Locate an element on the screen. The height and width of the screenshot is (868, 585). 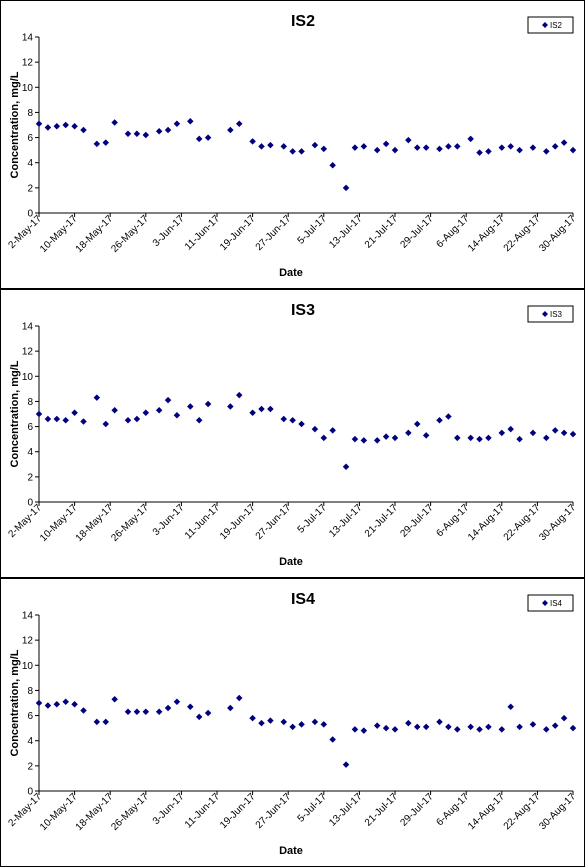
x-tick-label: 3-Jun-17 is located at coordinates (169, 809).